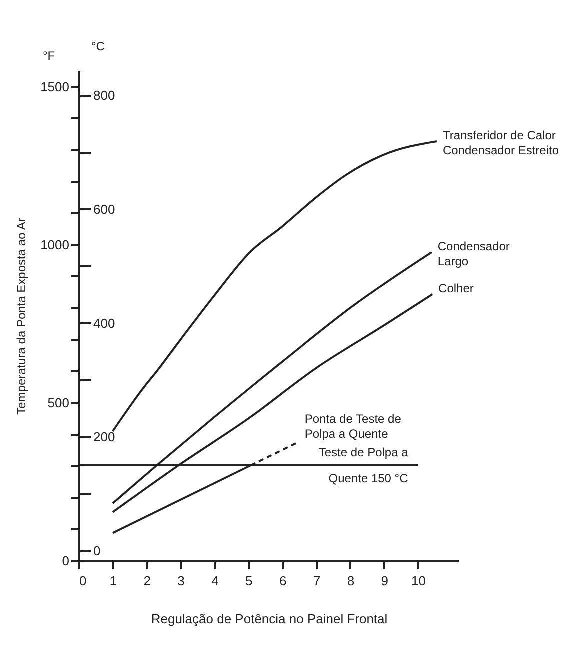  I want to click on y-tick-label: 1000, so click(55, 244).